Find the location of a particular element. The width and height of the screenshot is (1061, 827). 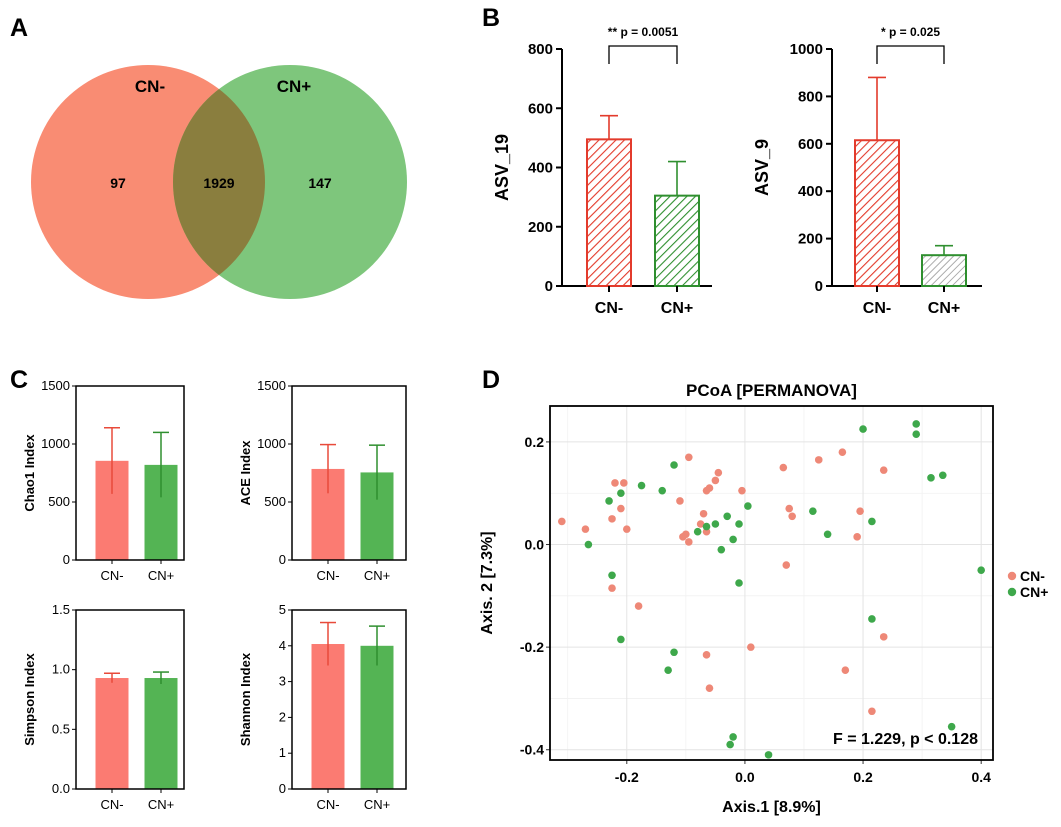

y-axis-label: ACE Index is located at coordinates (245, 473).